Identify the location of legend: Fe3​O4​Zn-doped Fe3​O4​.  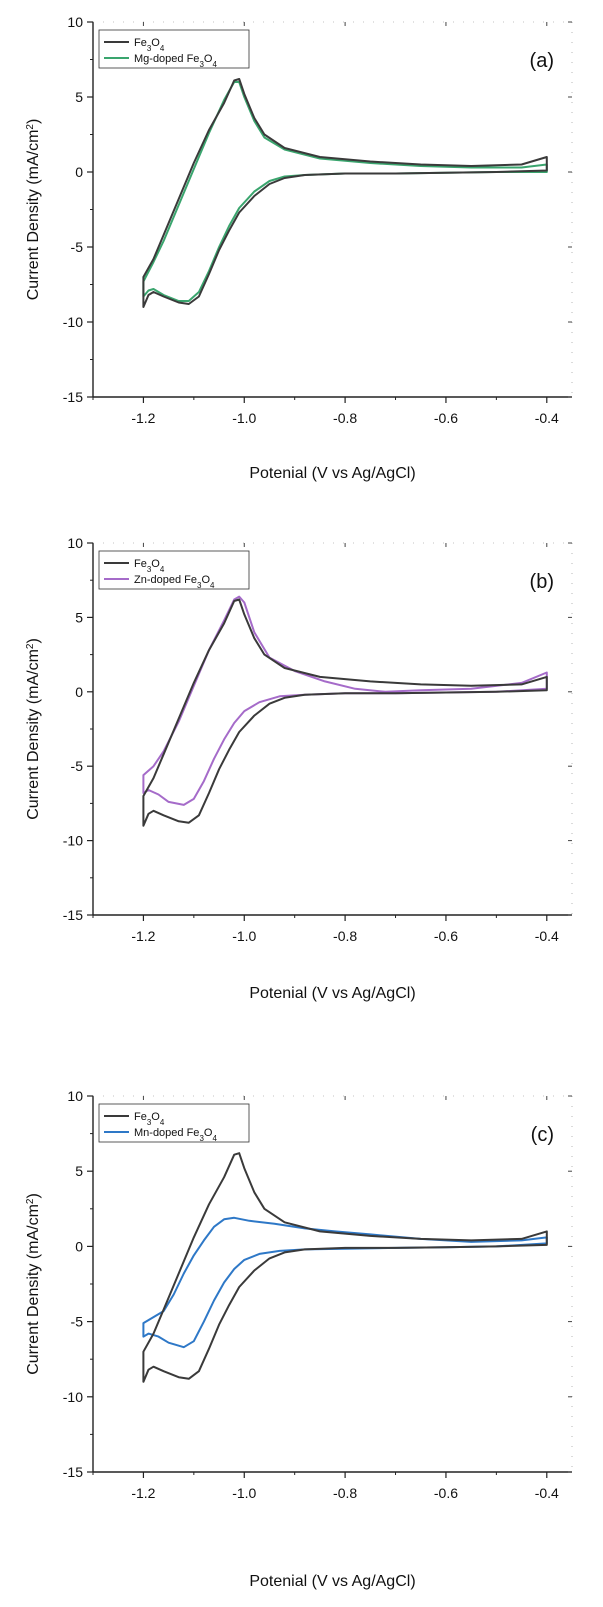
(174, 570).